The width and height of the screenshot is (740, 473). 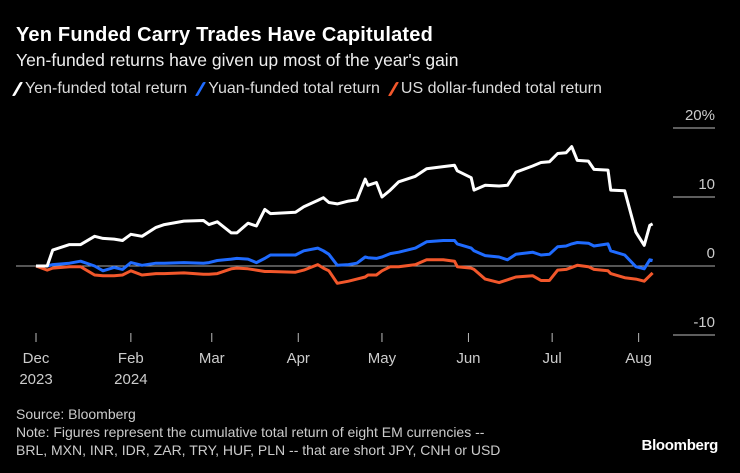 I want to click on legend-label-usd: US dollar-funded total return, so click(x=501, y=88).